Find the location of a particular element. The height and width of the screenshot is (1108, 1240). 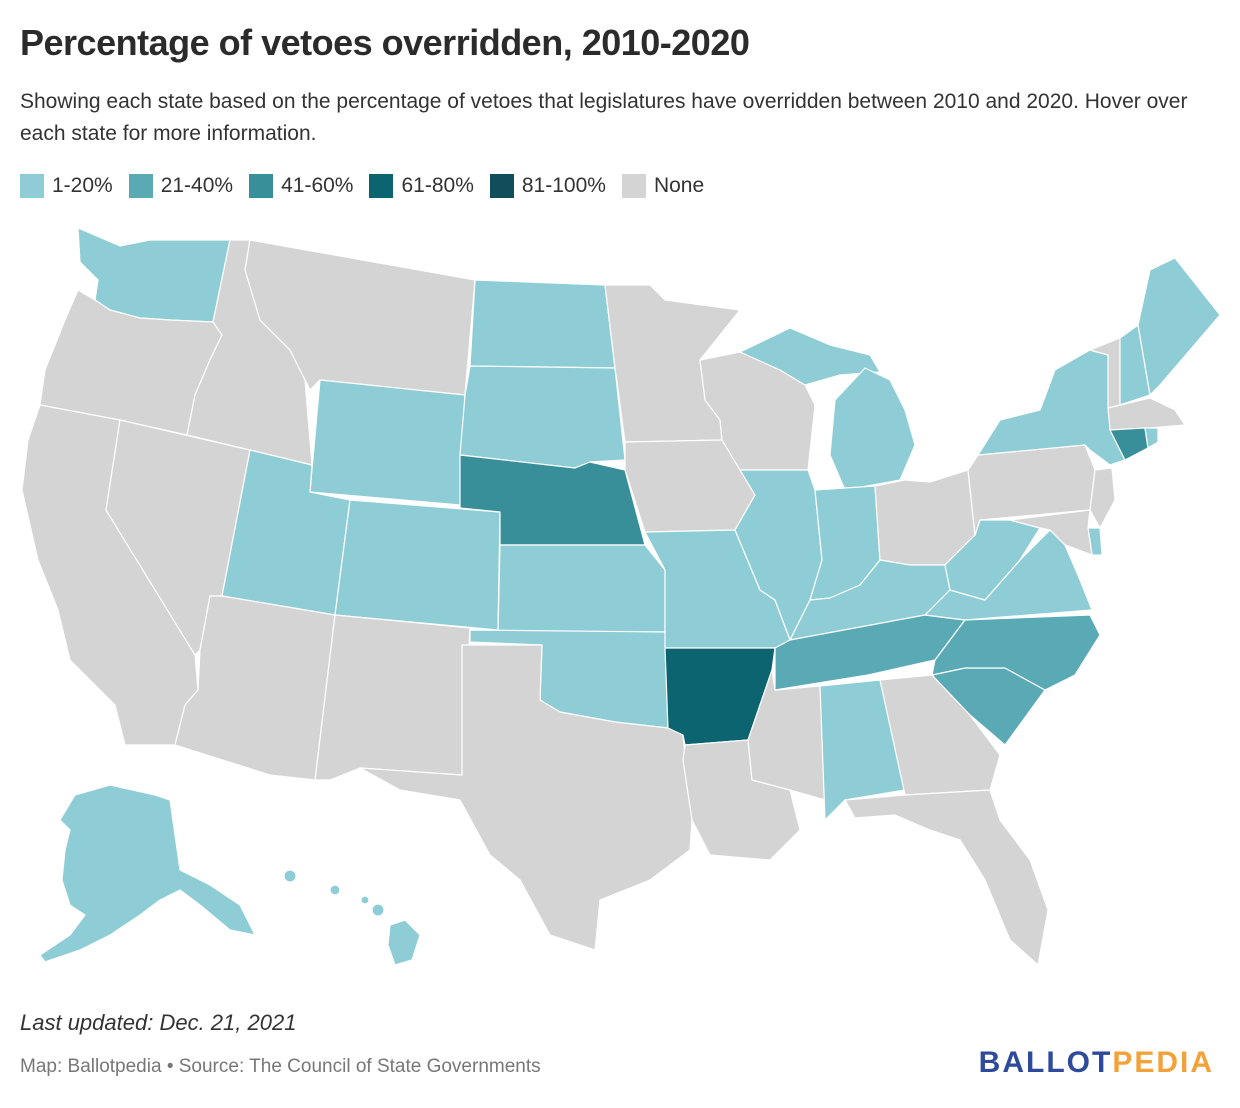

state-south-dakota is located at coordinates (542, 417).